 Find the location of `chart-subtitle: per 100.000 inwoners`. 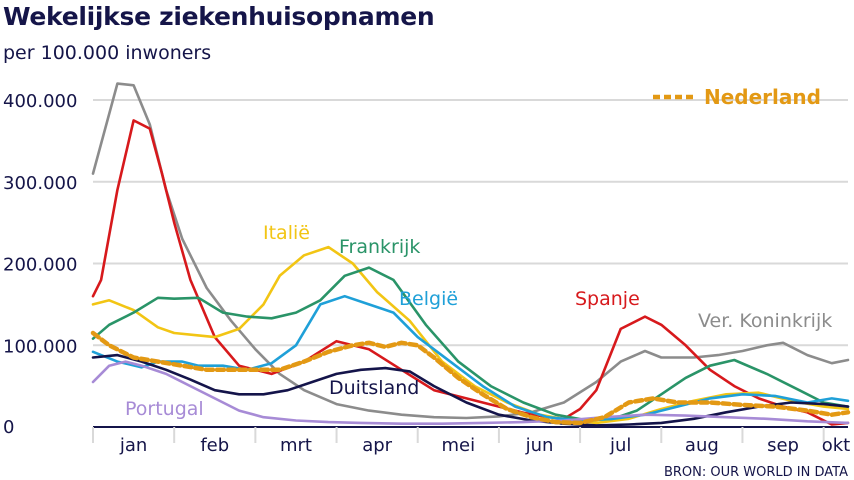

chart-subtitle: per 100.000 inwoners is located at coordinates (107, 53).